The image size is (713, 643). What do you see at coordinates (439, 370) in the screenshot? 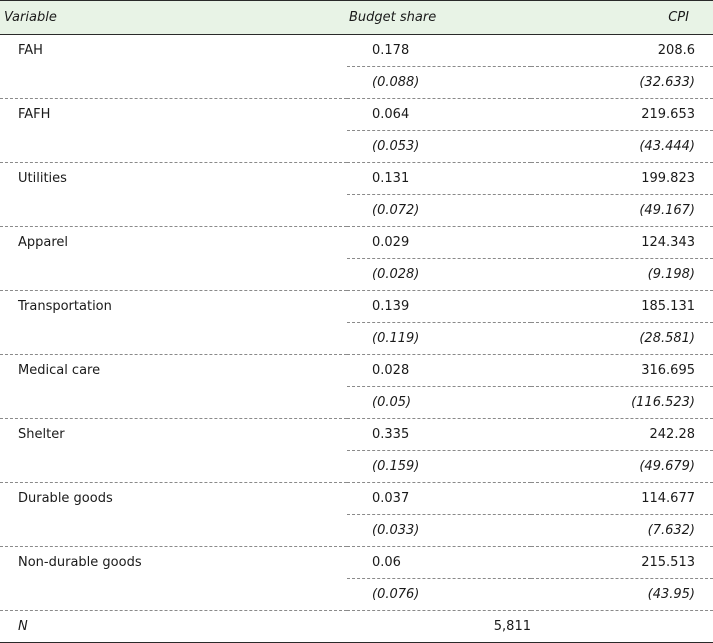
I see `budget-share-value: 0.028` at bounding box center [439, 370].